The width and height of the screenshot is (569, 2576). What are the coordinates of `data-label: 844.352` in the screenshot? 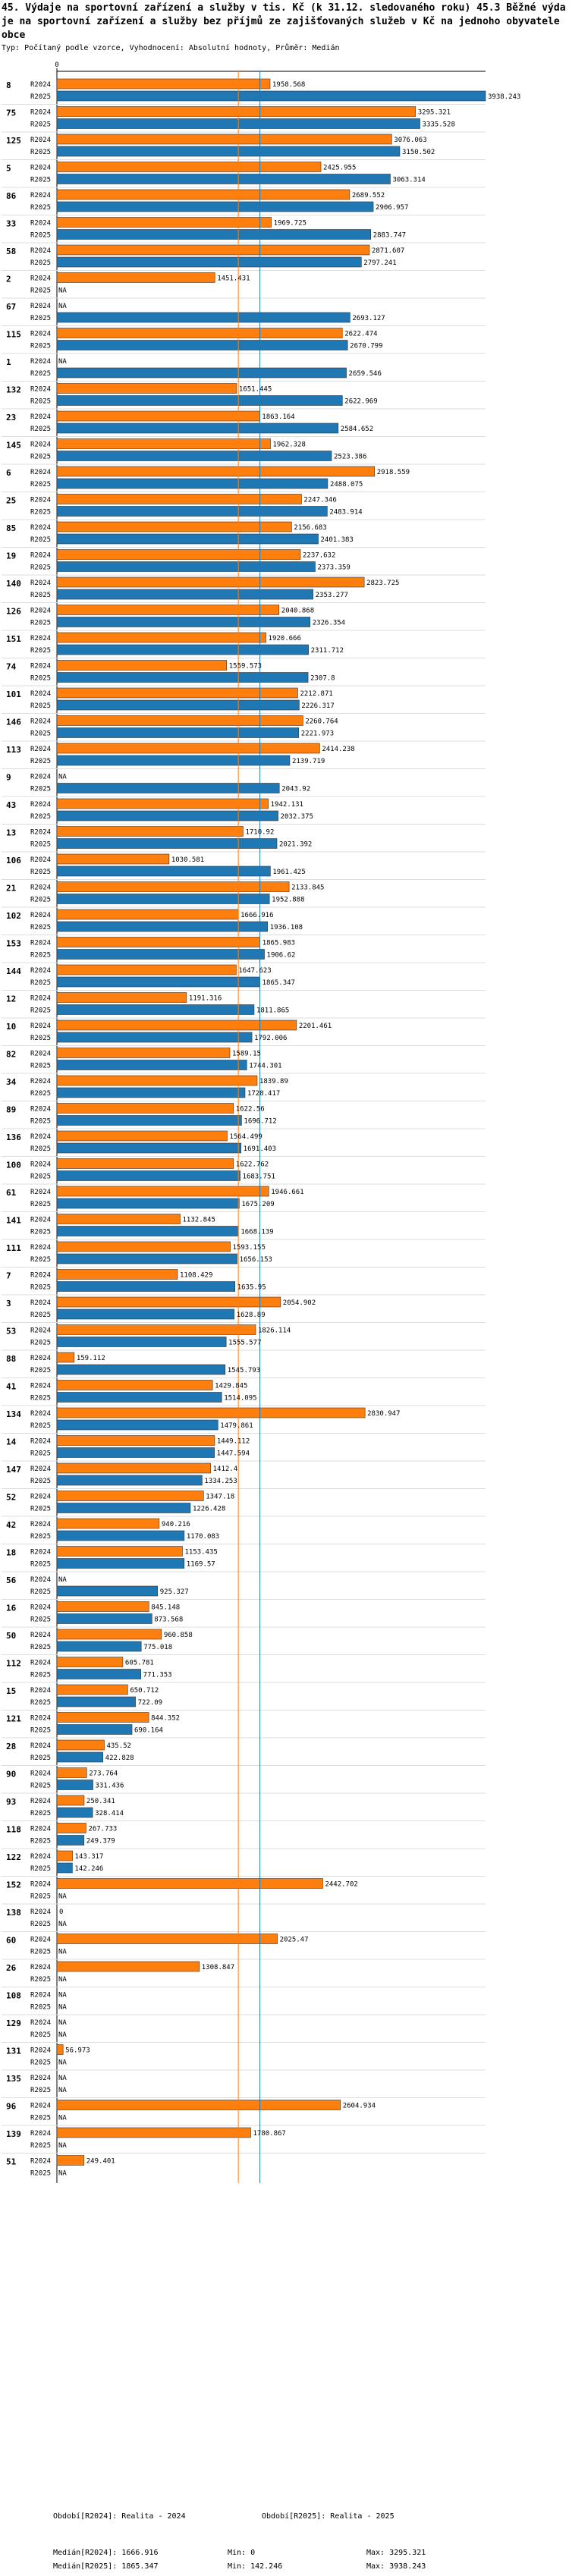 It's located at (166, 1719).